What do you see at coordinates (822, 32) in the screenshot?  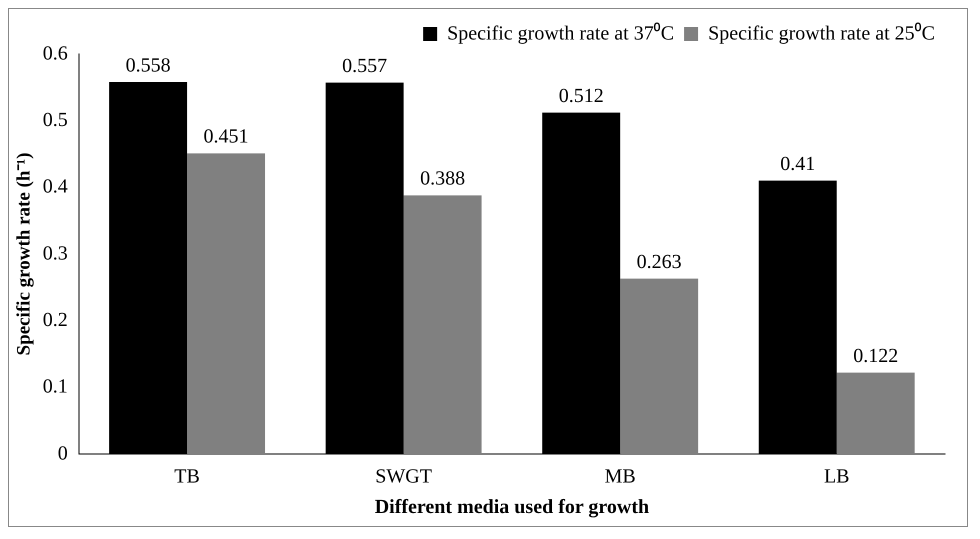 I see `legend-label: Specific growth rate at 25⁰C` at bounding box center [822, 32].